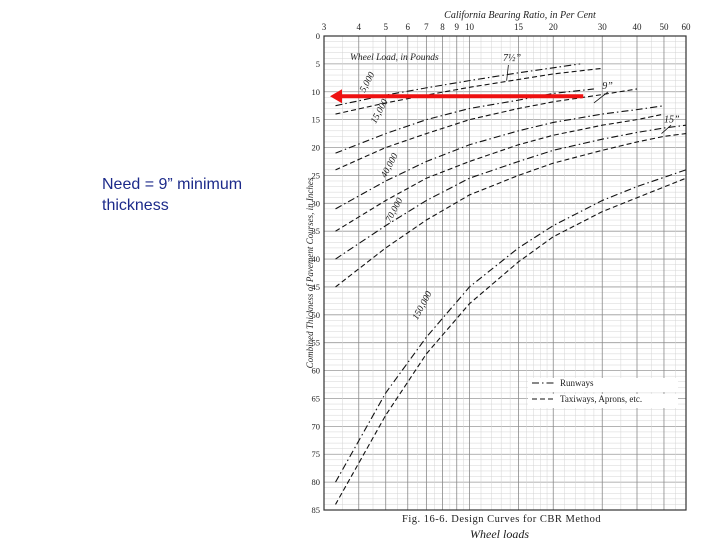 This screenshot has width=720, height=540. I want to click on y-tick-label: 0, so click(318, 36).